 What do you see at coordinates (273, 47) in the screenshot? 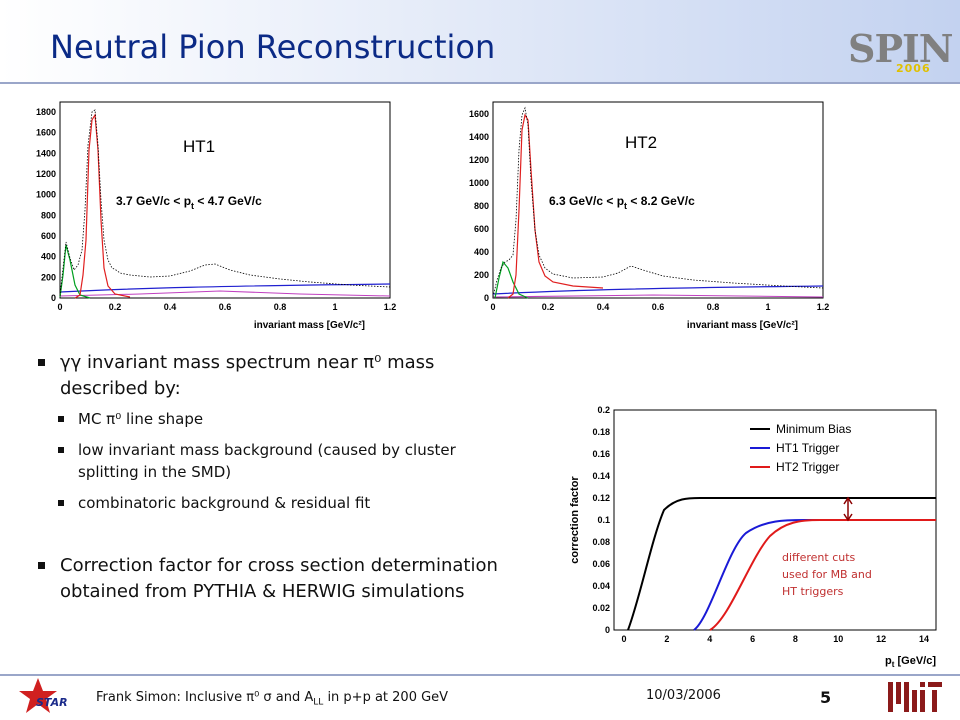
I see `slide-title: Neutral Pion Reconstruction` at bounding box center [273, 47].